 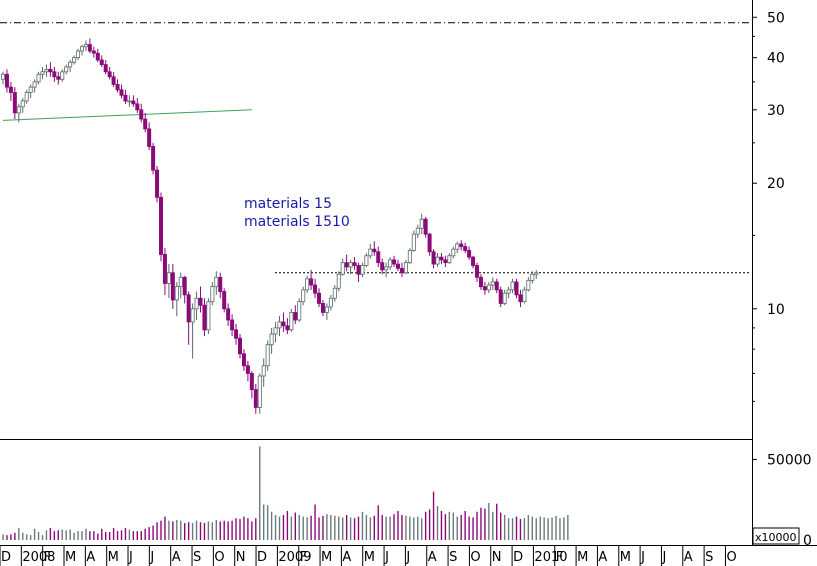 What do you see at coordinates (550, 557) in the screenshot?
I see `month-label: 2010` at bounding box center [550, 557].